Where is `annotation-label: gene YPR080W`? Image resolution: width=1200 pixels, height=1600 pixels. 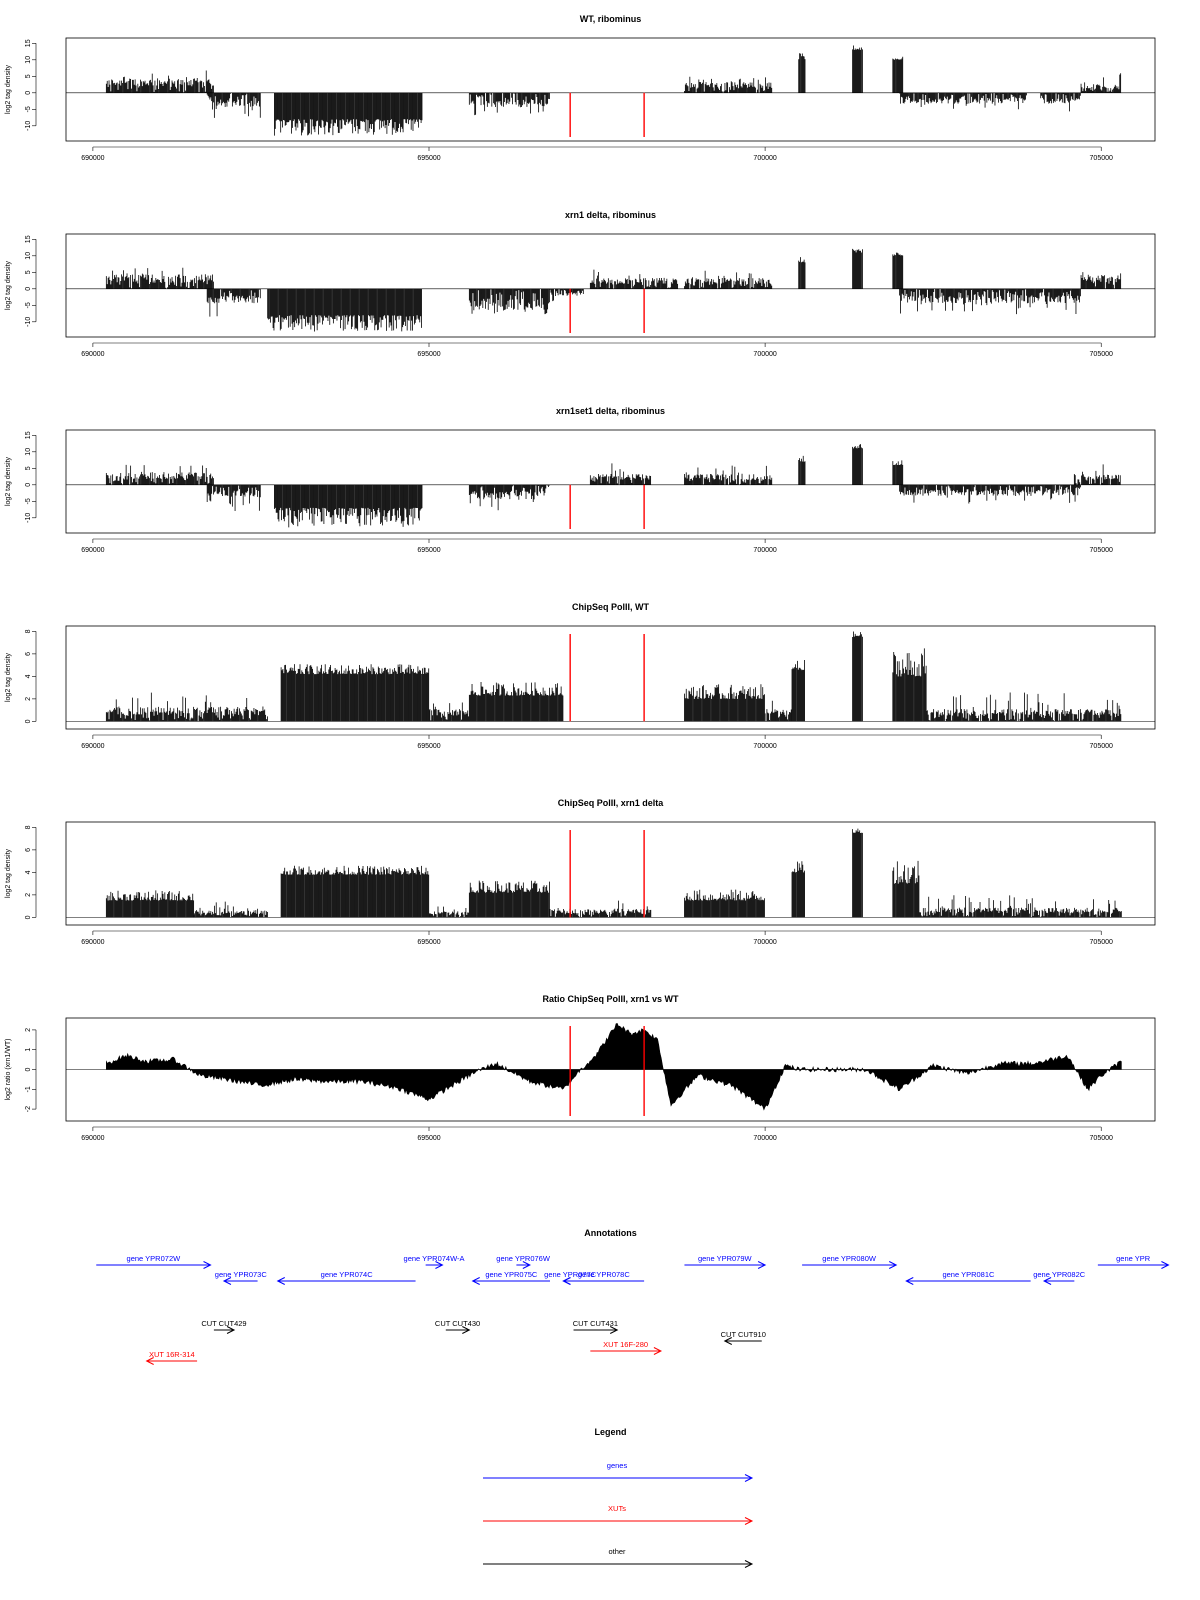
annotation-label: gene YPR080W is located at coordinates (849, 1258).